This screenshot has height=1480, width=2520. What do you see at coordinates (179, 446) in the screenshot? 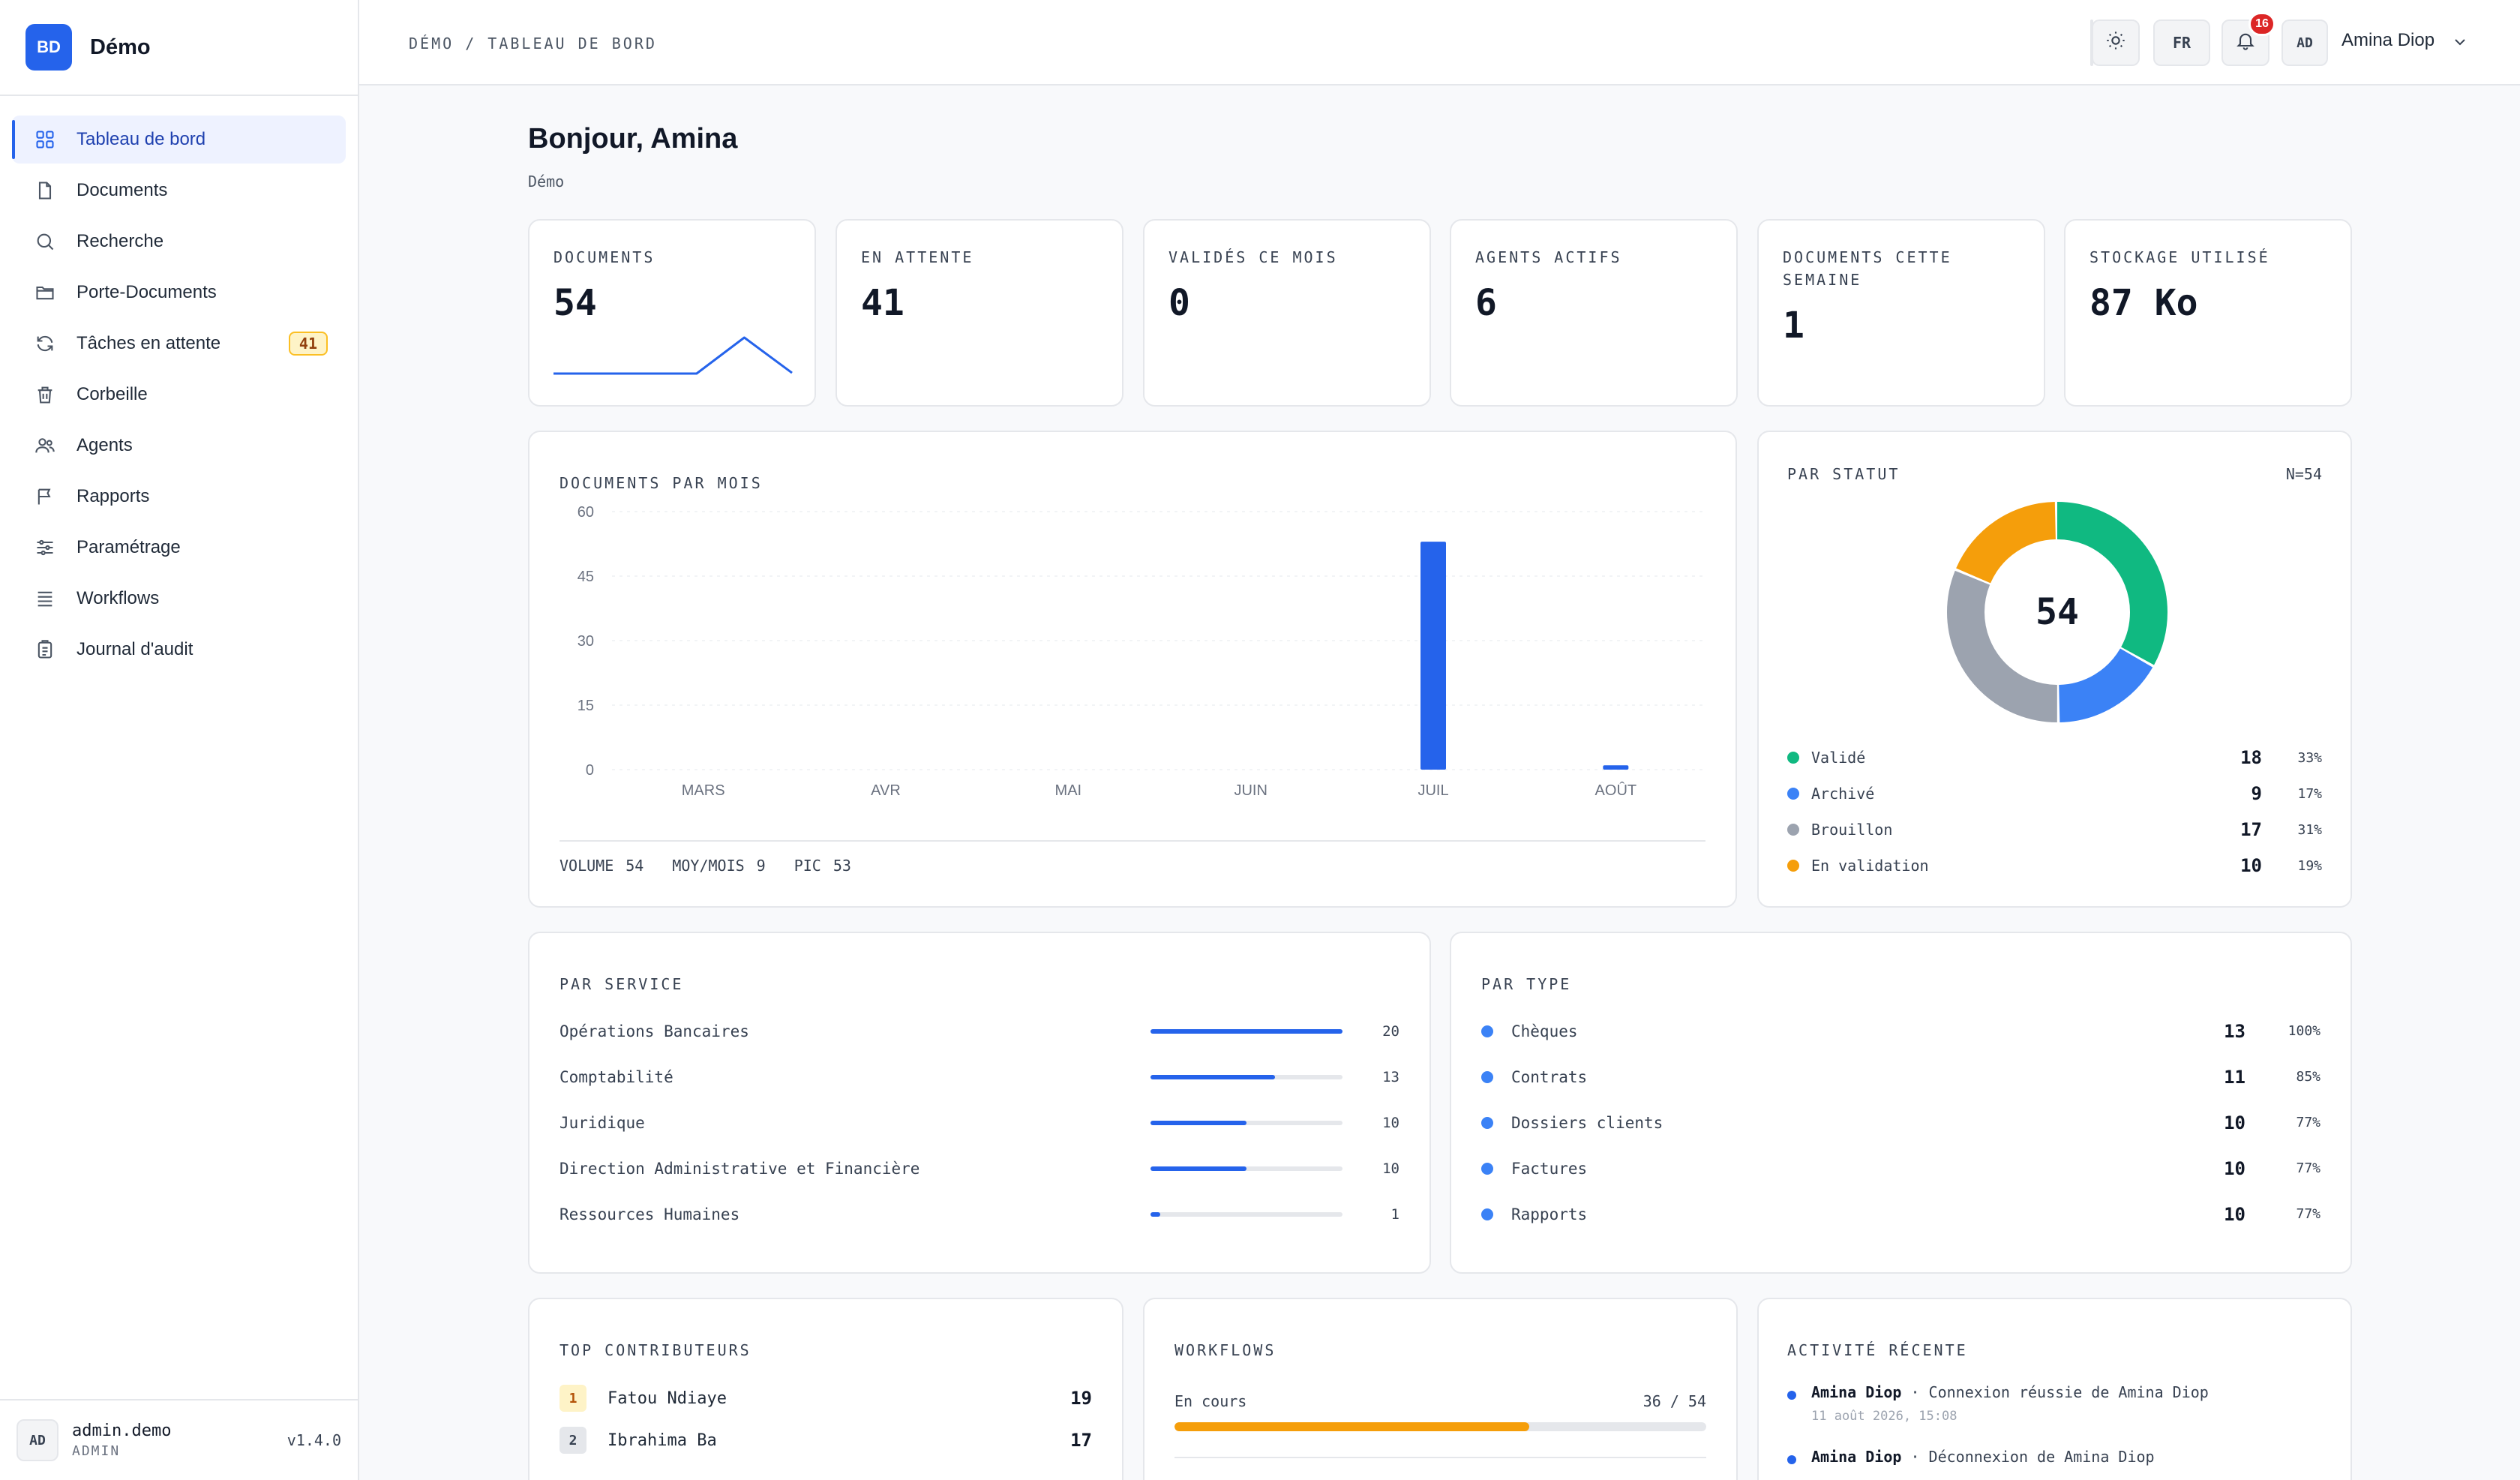
I see `sidebar-item-agents: Agents` at bounding box center [179, 446].